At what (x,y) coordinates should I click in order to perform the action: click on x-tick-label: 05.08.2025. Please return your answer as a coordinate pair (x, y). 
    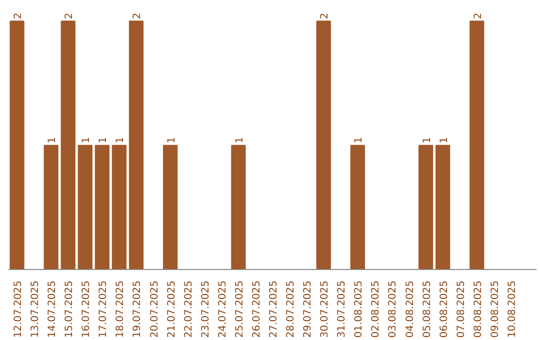
    Looking at the image, I should click on (427, 309).